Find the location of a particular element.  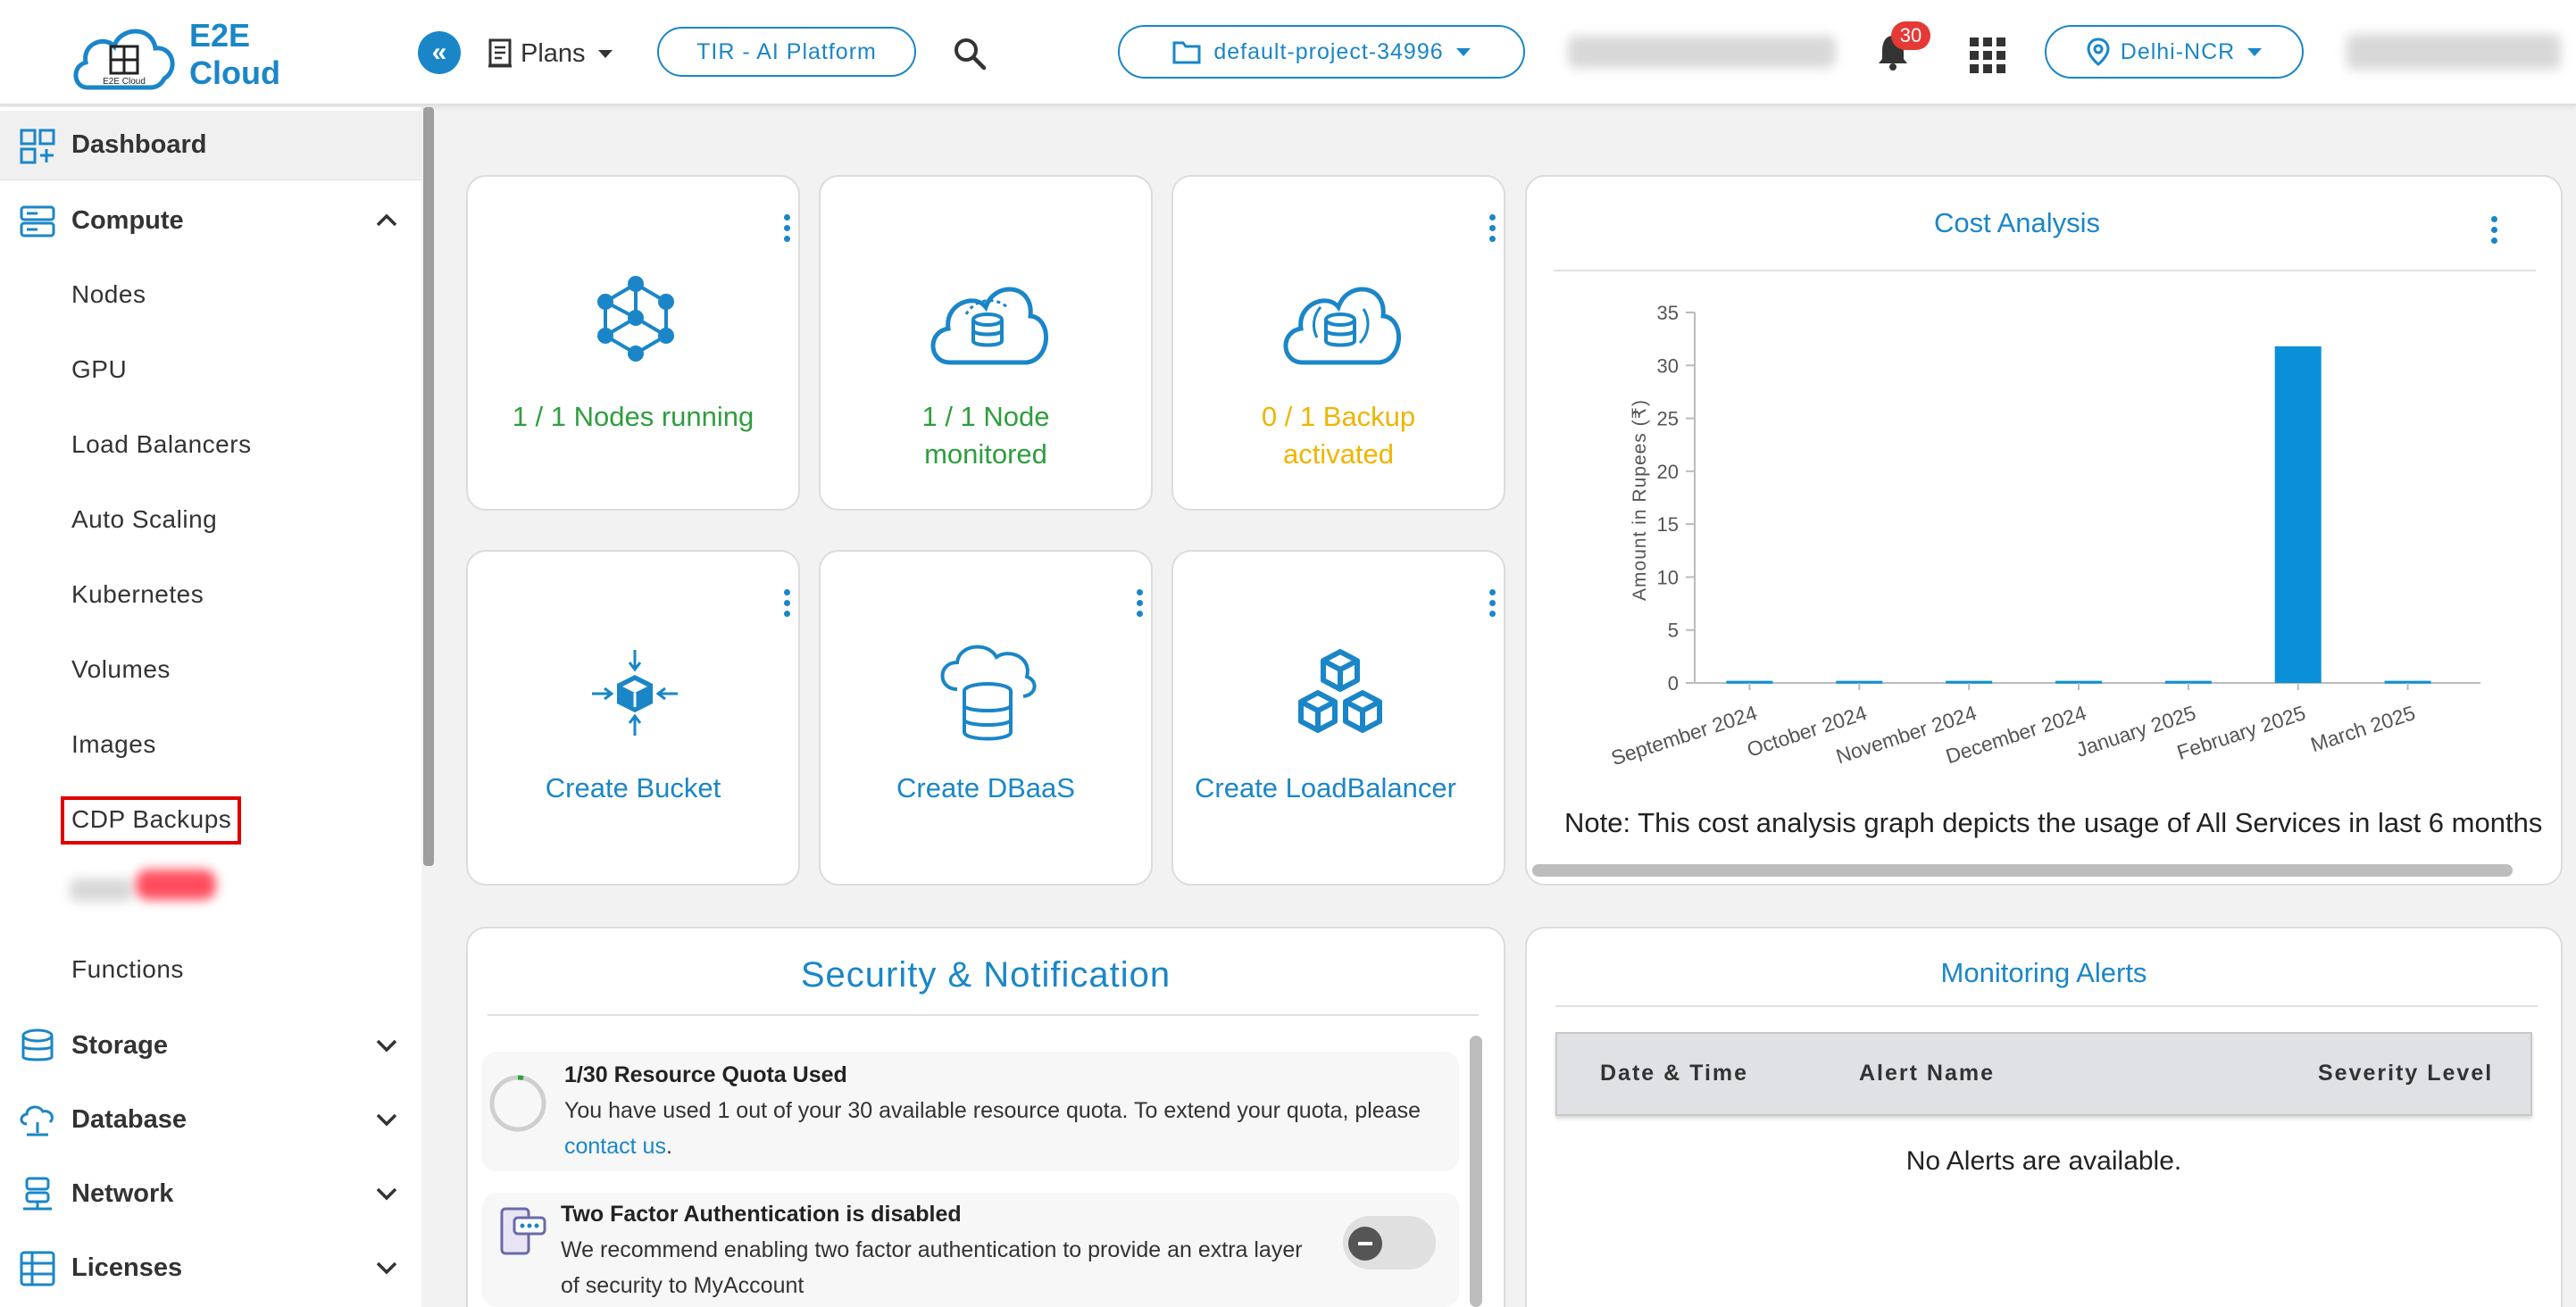

region-selector: Delhi-NCR is located at coordinates (2174, 52).